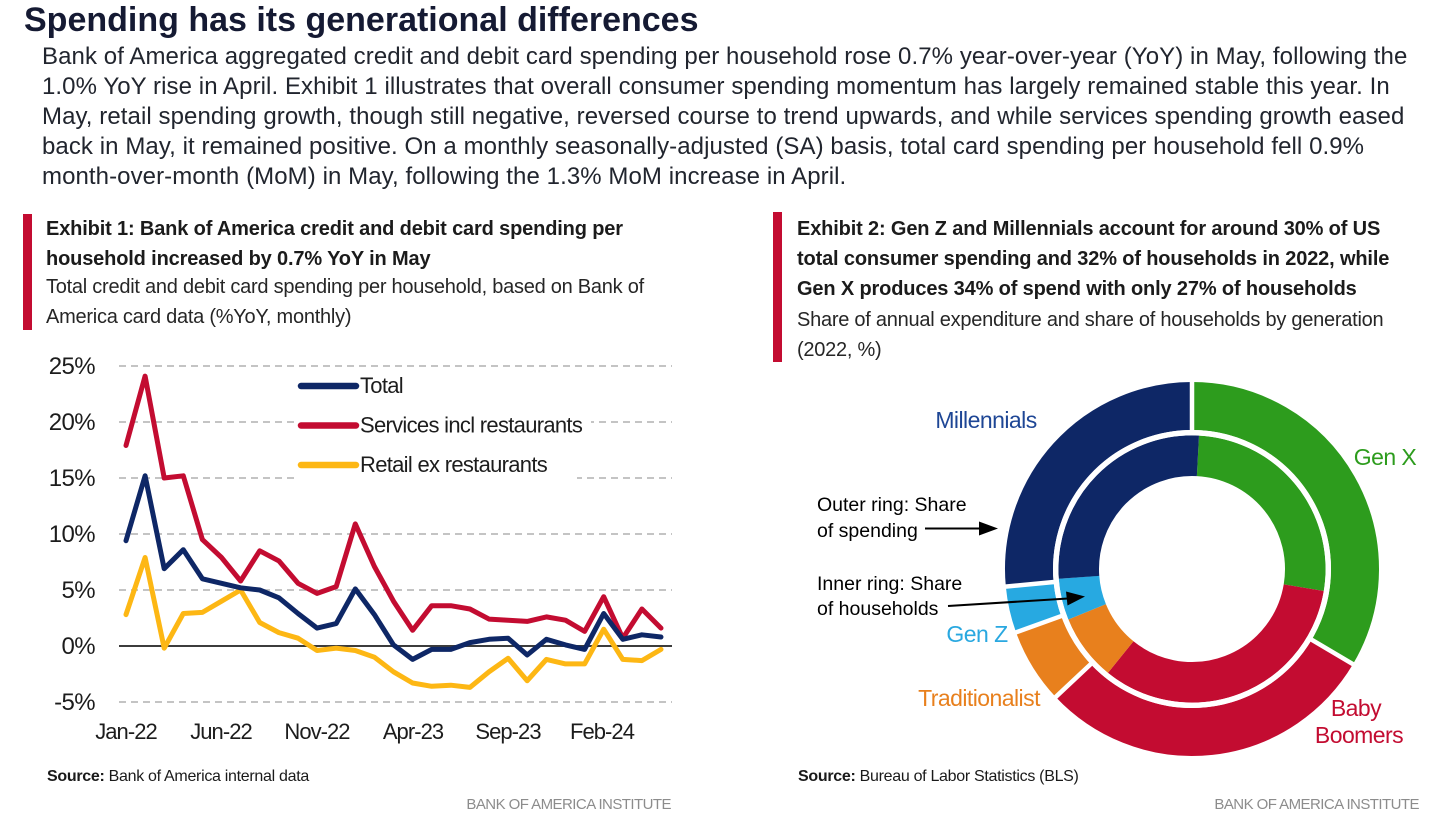 The height and width of the screenshot is (822, 1436). I want to click on svg-text: Jan-22, so click(126, 731).